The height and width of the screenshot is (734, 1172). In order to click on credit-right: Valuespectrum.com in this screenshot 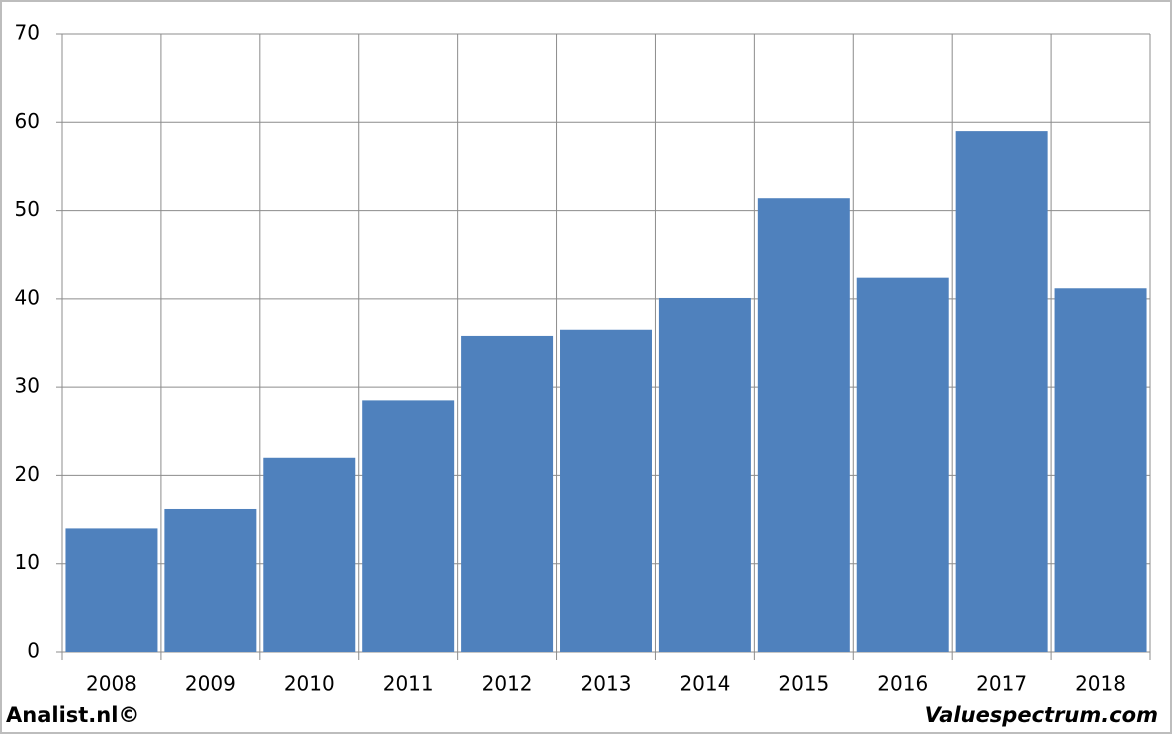, I will do `click(1041, 715)`.